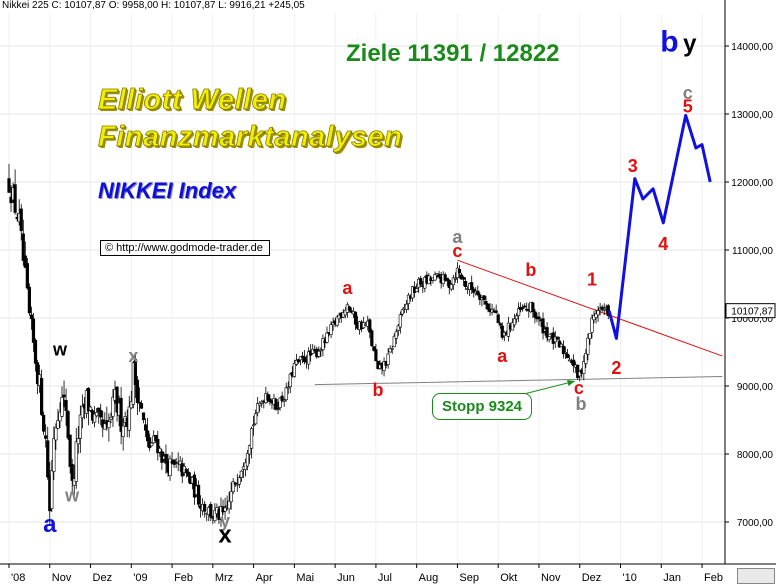 The width and height of the screenshot is (776, 585). What do you see at coordinates (429, 578) in the screenshot?
I see `x-tick-label: Aug` at bounding box center [429, 578].